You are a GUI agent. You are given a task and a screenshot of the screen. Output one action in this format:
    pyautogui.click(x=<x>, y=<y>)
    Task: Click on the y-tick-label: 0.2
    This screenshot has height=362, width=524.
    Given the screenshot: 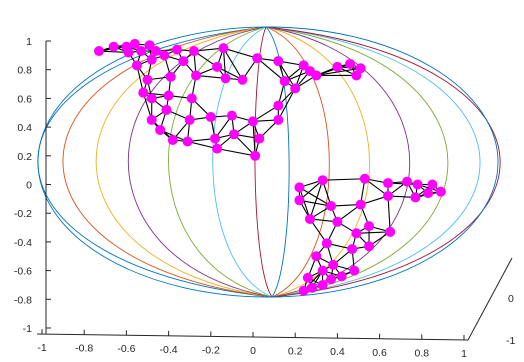 What is the action you would take?
    pyautogui.click(x=24, y=157)
    